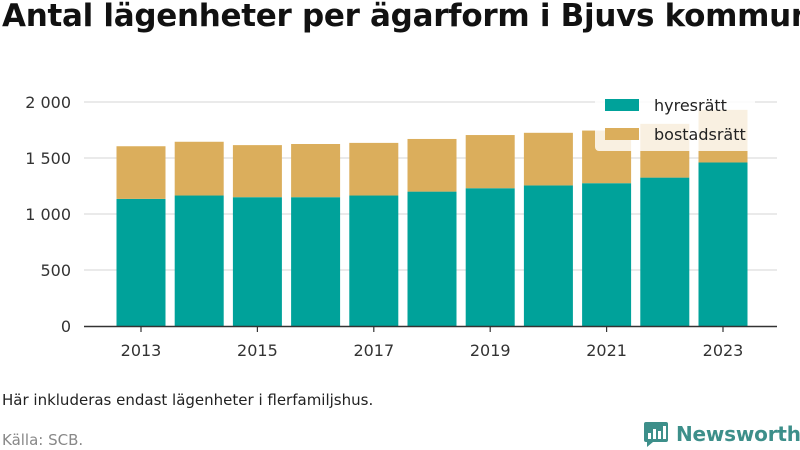 The width and height of the screenshot is (800, 450). I want to click on y-tick-label: 0, so click(66, 326).